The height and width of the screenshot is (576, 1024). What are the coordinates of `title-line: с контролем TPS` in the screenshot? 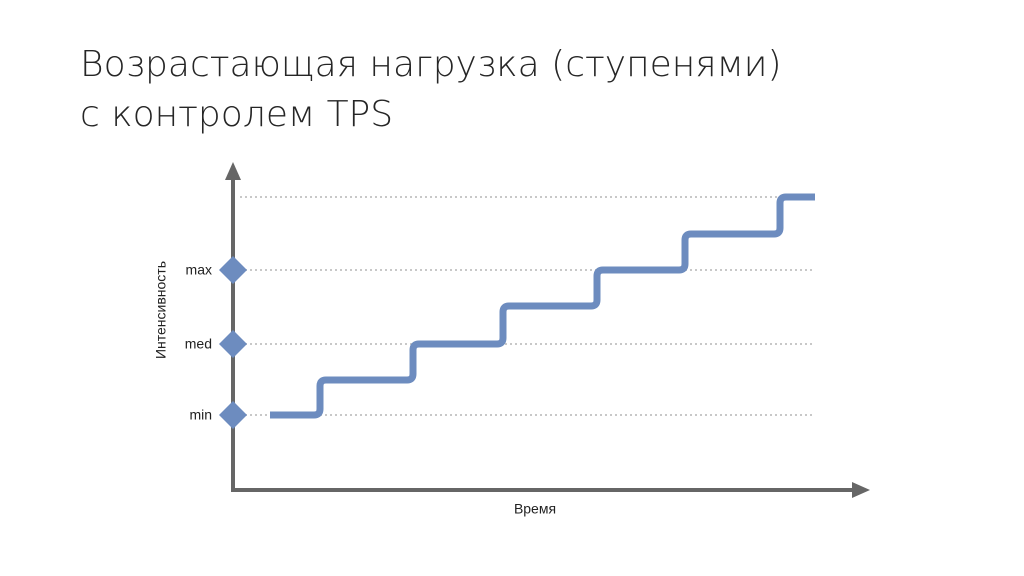 It's located at (236, 114).